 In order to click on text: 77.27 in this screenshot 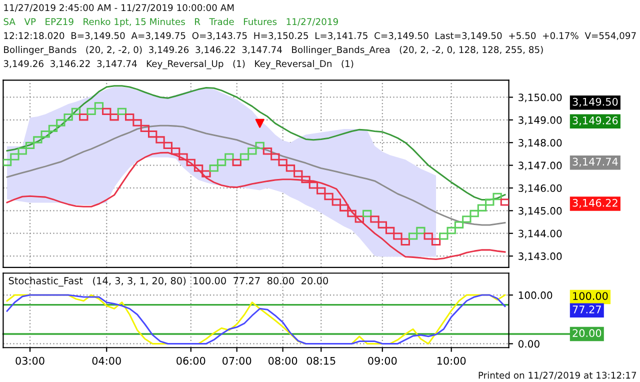, I will do `click(586, 310)`.